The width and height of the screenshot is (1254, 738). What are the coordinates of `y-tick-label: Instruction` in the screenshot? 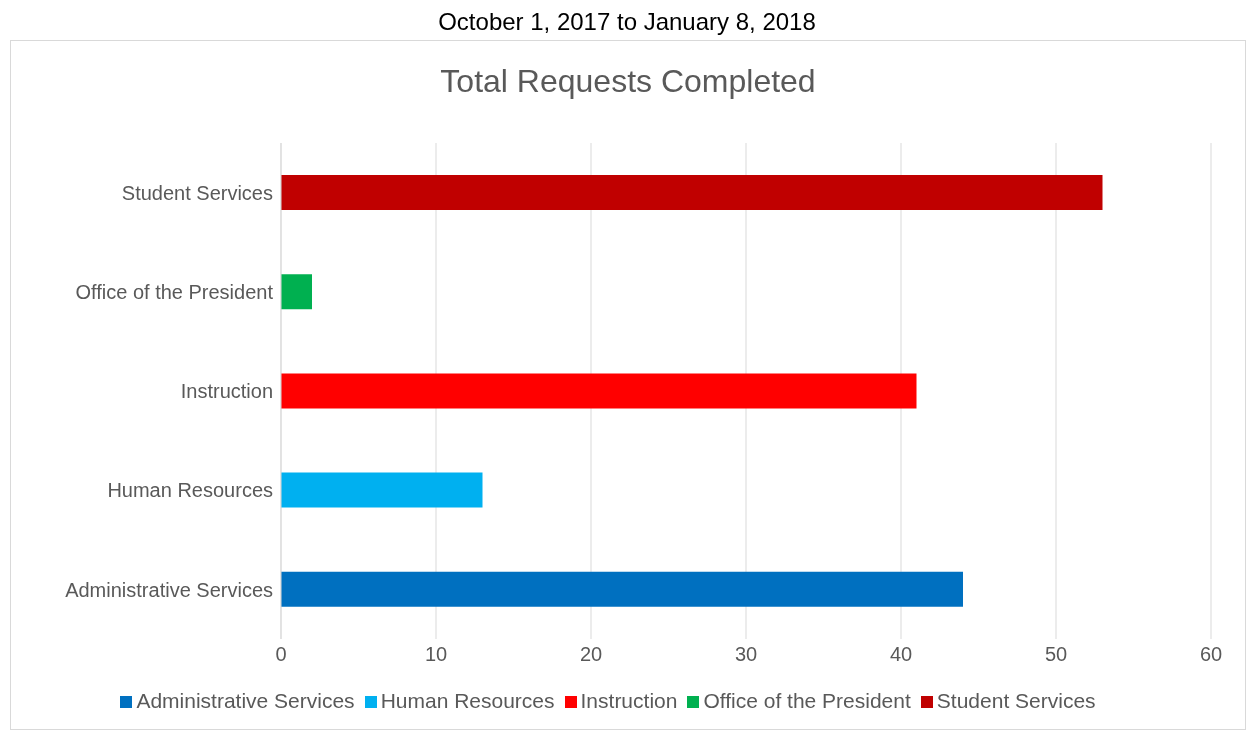 It's located at (226, 391).